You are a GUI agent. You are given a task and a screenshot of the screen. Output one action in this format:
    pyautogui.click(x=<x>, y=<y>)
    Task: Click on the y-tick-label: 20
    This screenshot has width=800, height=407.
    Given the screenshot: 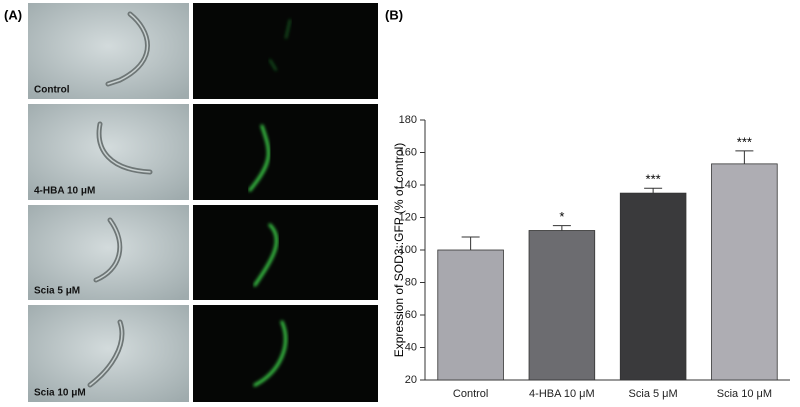 What is the action you would take?
    pyautogui.click(x=411, y=380)
    